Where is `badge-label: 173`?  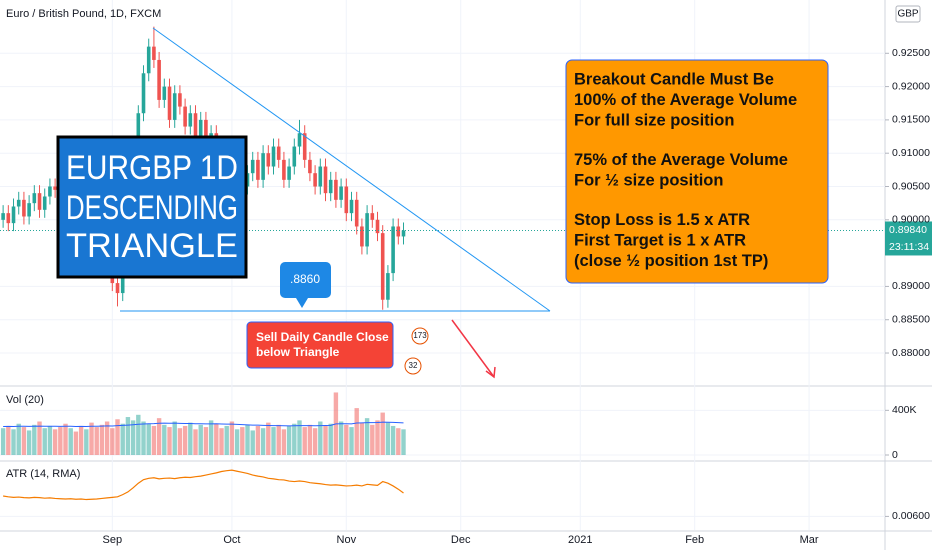 badge-label: 173 is located at coordinates (420, 335).